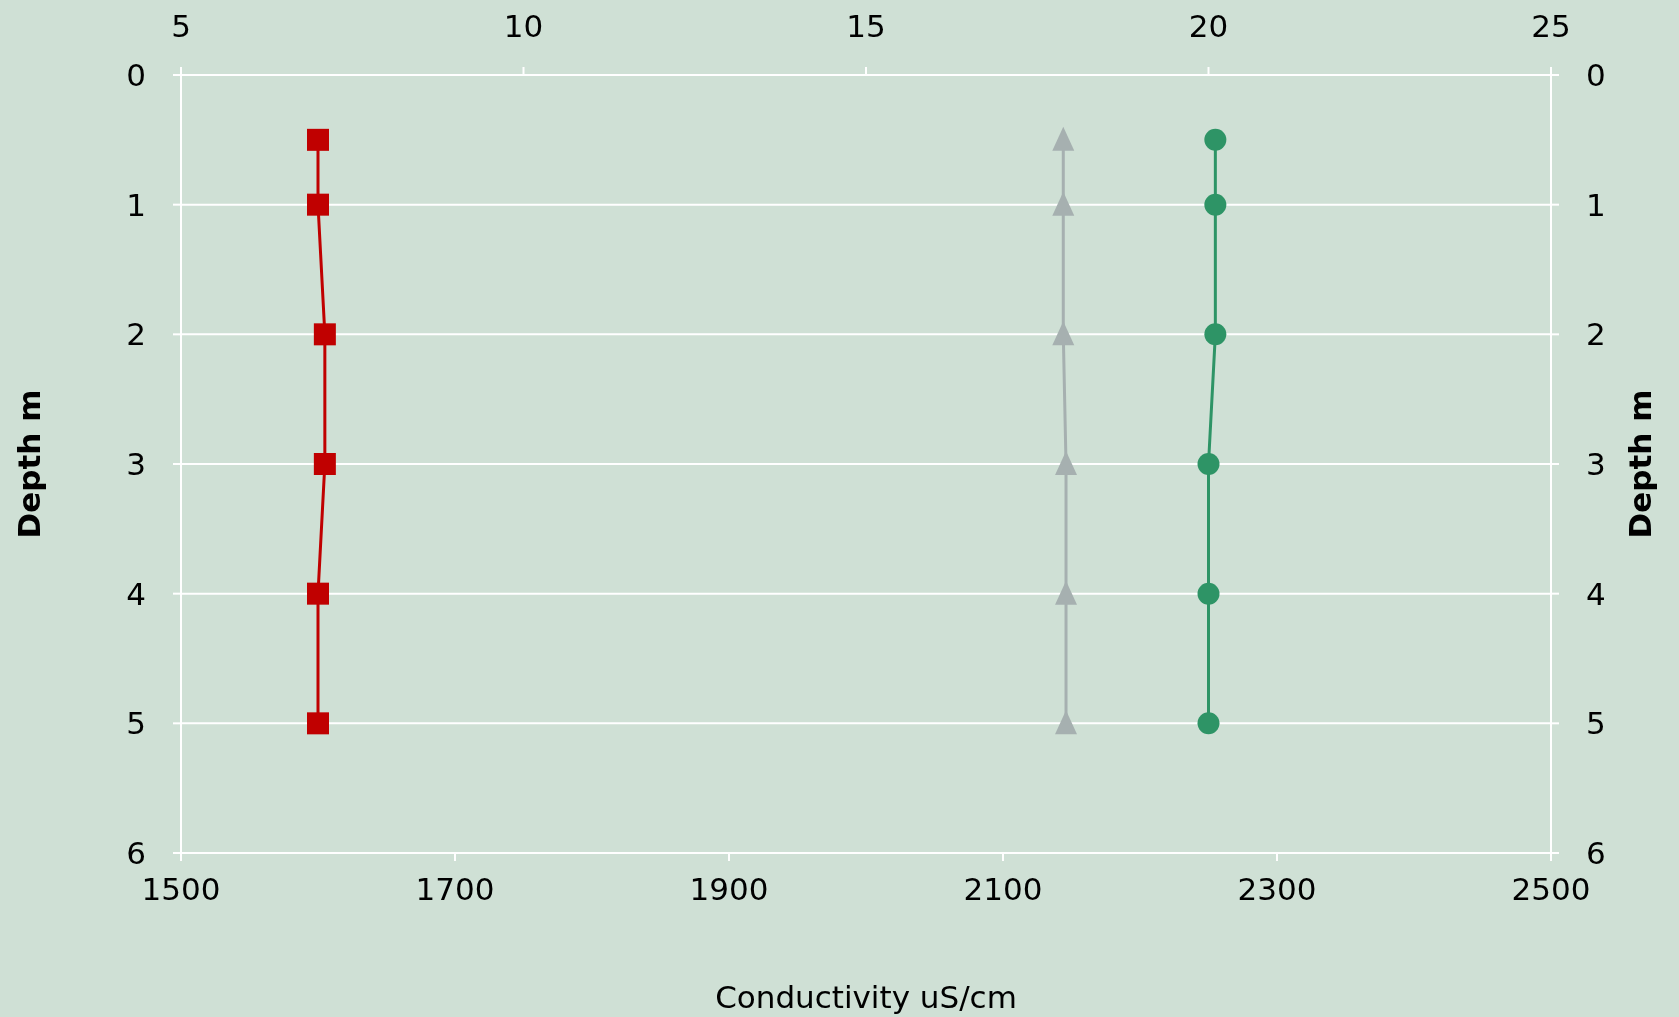 The width and height of the screenshot is (1679, 1017). I want to click on y-axis-title: Depth m, so click(29, 464).